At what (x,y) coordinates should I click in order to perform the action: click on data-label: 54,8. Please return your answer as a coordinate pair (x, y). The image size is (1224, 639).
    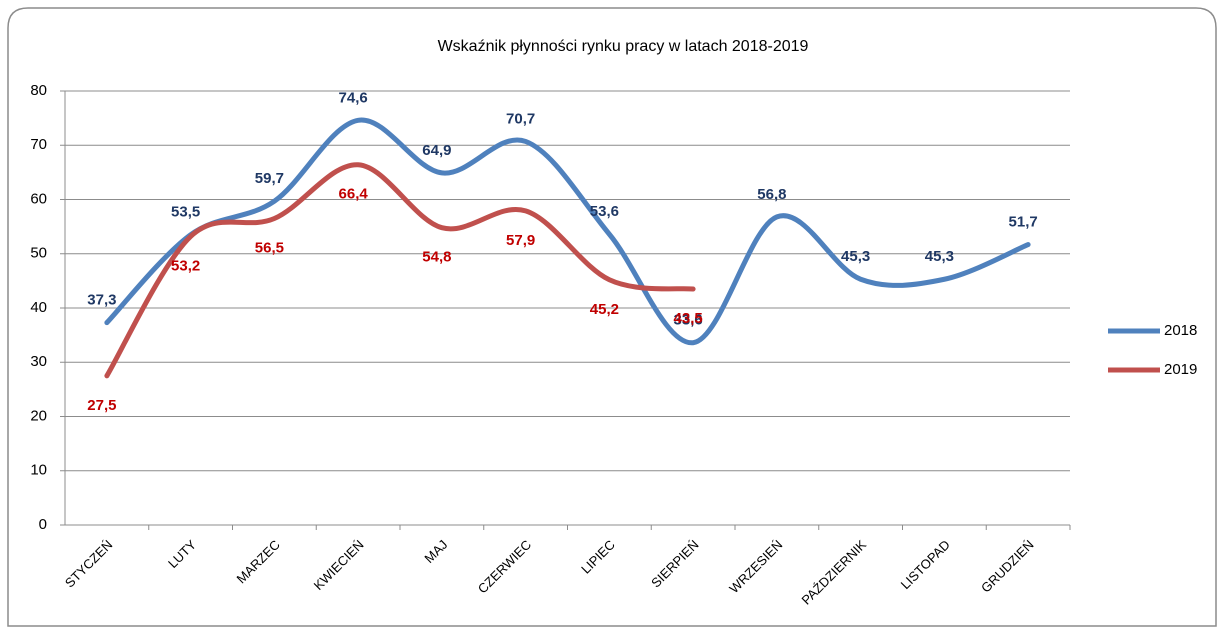
    Looking at the image, I should click on (436, 257).